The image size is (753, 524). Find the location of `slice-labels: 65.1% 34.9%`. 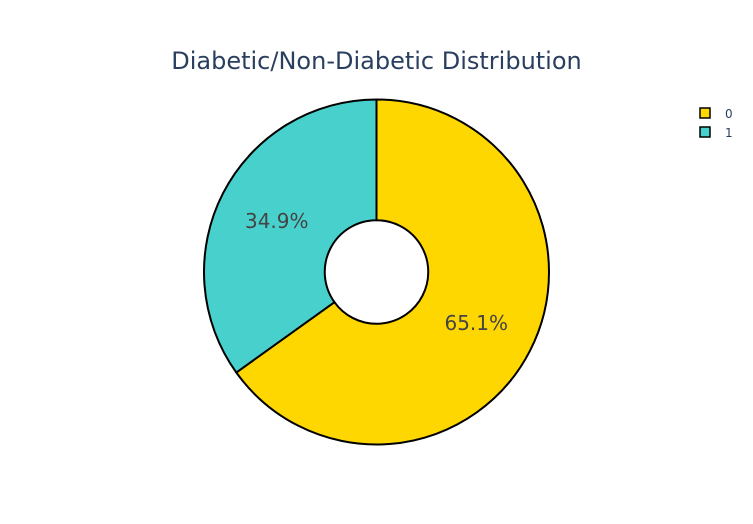

slice-labels: 65.1% 34.9% is located at coordinates (376, 272).